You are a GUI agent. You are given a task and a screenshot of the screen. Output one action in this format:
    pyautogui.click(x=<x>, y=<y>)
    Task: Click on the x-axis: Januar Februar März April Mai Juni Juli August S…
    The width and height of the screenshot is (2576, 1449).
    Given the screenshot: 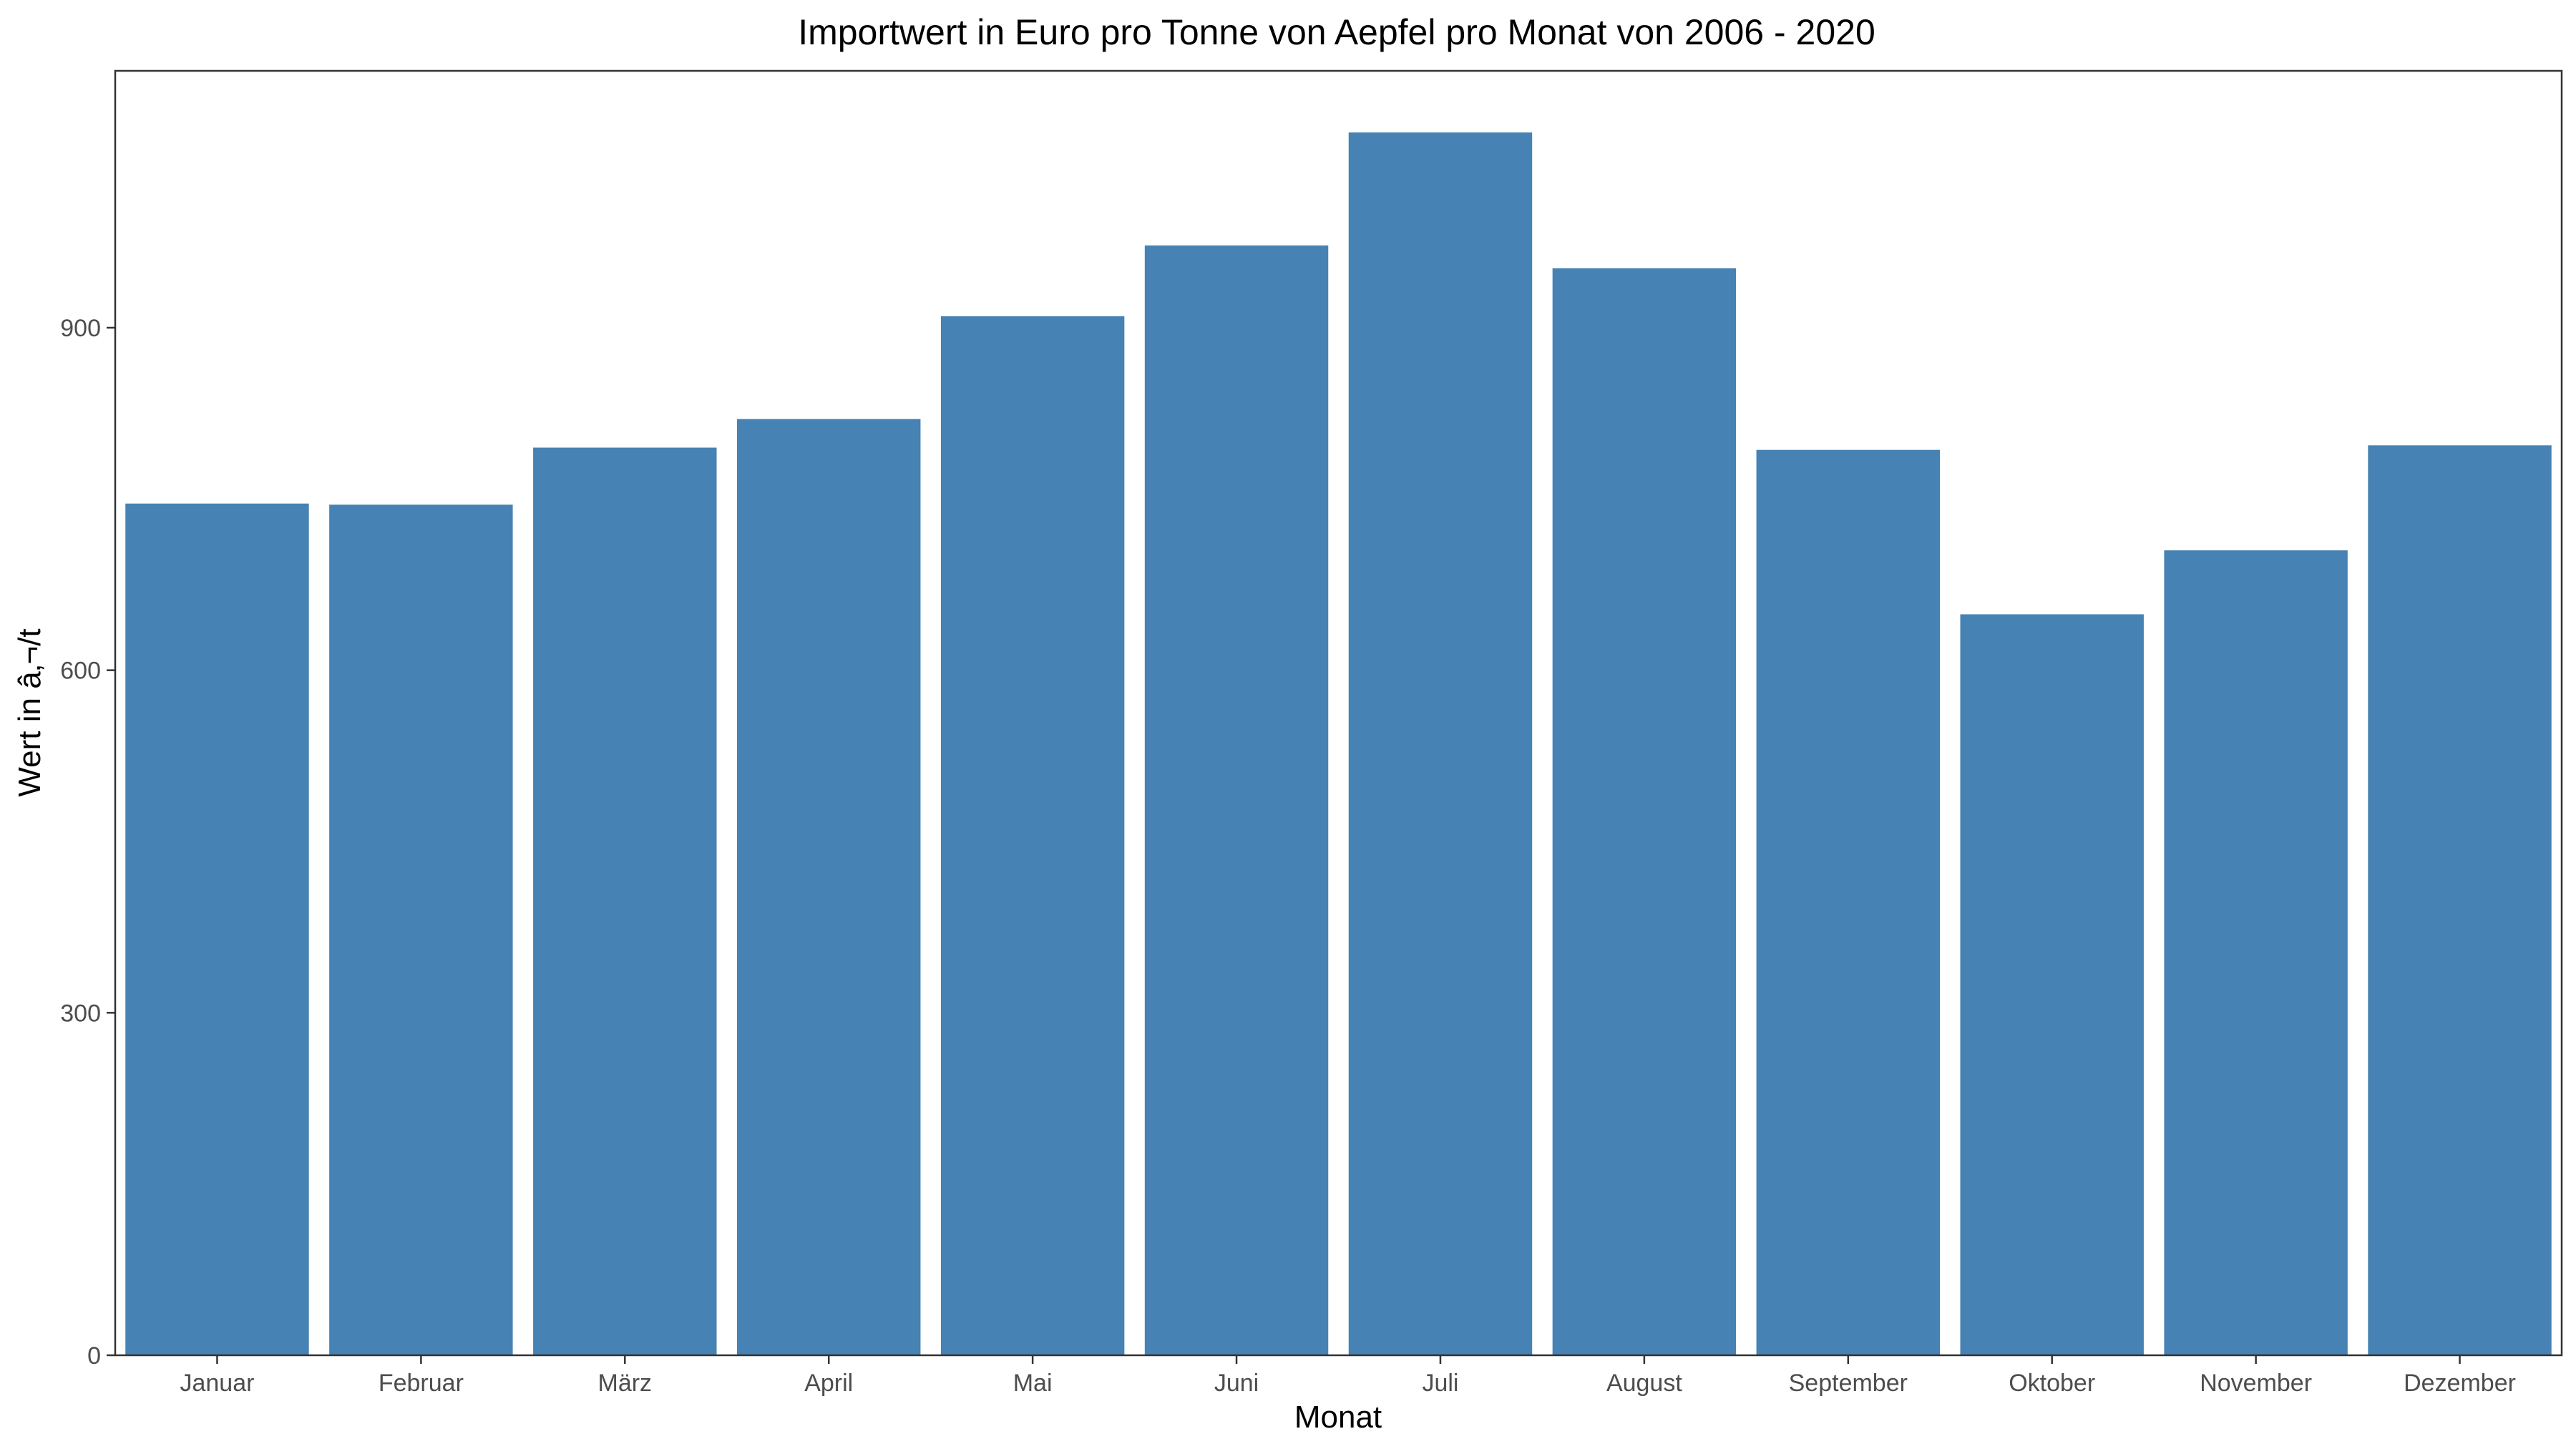 What is the action you would take?
    pyautogui.click(x=1348, y=1376)
    